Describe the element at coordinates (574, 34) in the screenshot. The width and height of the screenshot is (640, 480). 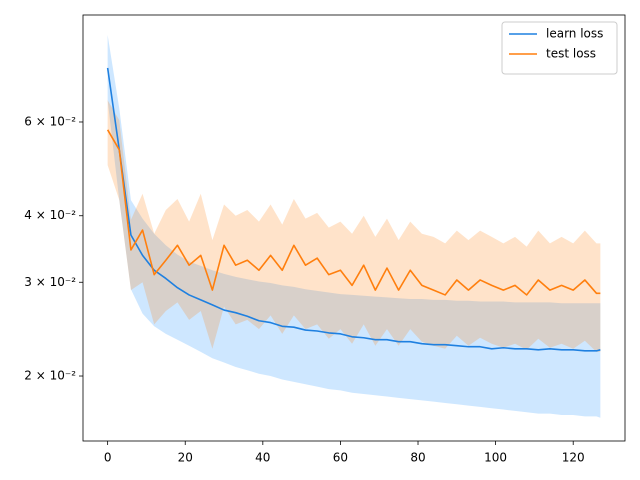
I see `legend-label: learn loss` at that location.